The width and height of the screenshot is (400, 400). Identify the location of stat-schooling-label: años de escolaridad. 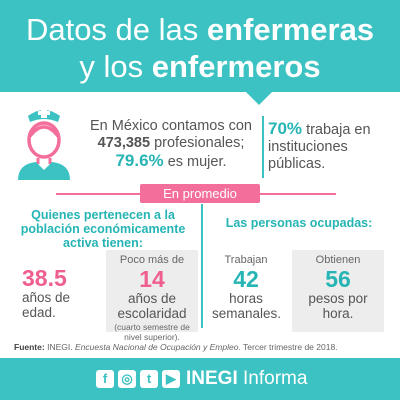
(152, 306).